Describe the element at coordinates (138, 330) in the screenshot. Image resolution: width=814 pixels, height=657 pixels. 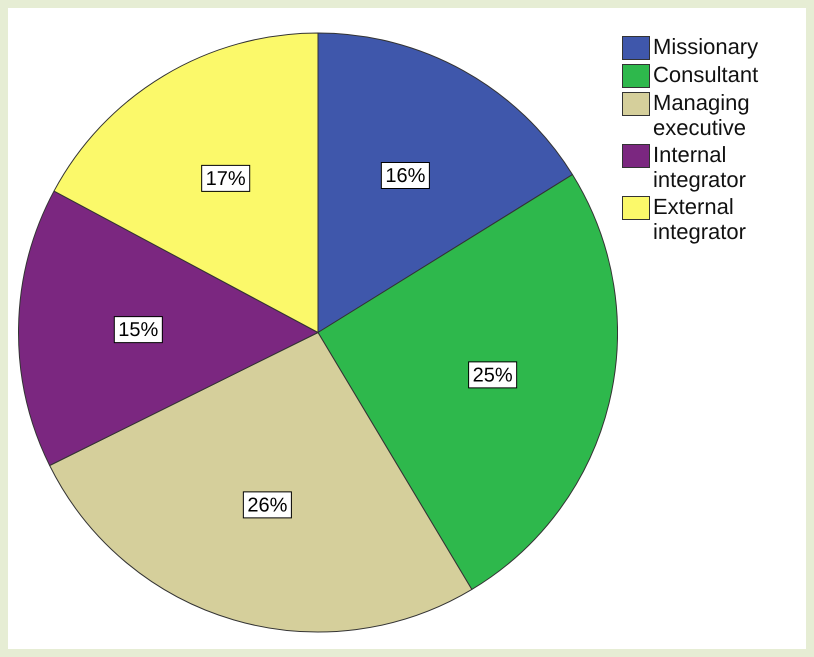
I see `data-label: 15%` at that location.